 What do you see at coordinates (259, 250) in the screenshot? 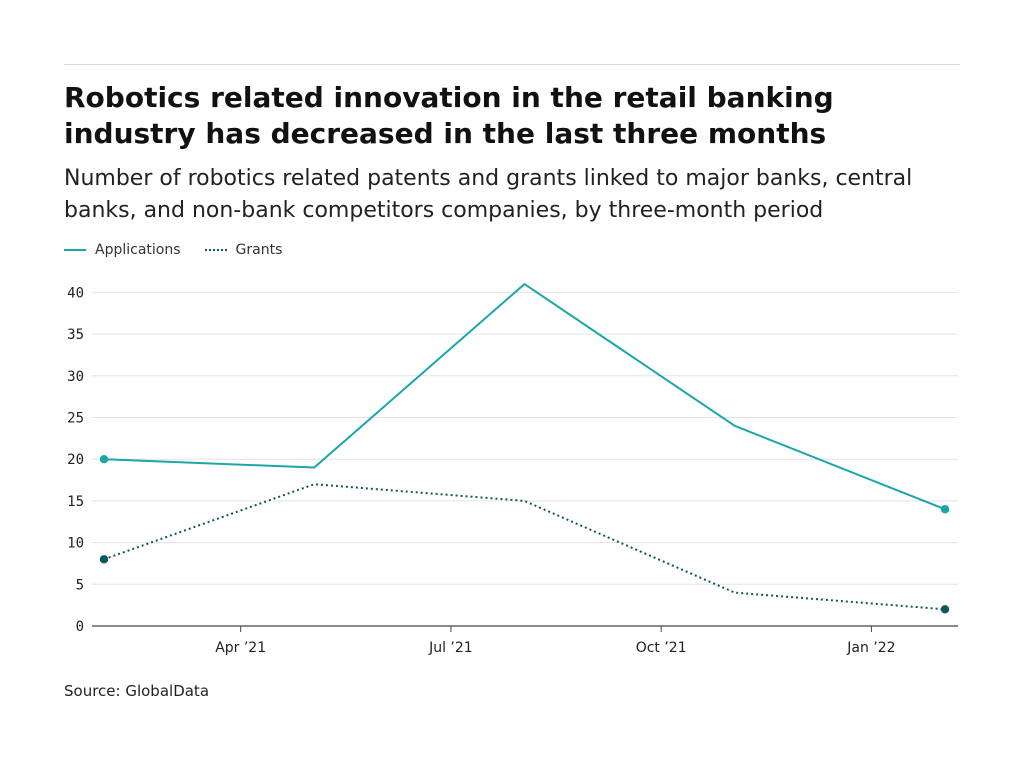
I see `legend-label-grants: Grants` at bounding box center [259, 250].